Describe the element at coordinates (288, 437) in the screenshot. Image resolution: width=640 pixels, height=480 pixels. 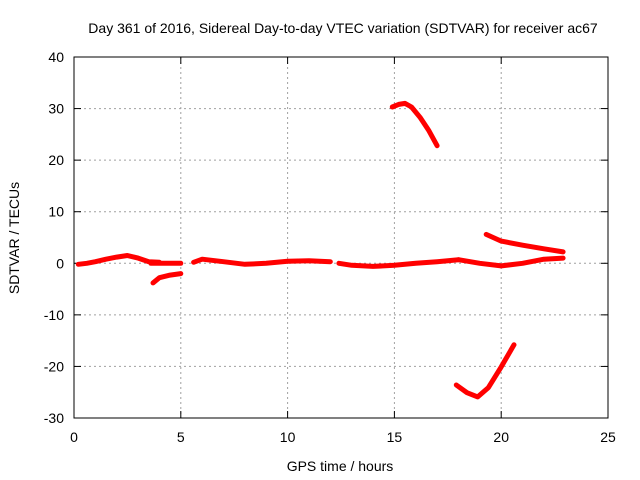
I see `x-tick-label: 10` at that location.